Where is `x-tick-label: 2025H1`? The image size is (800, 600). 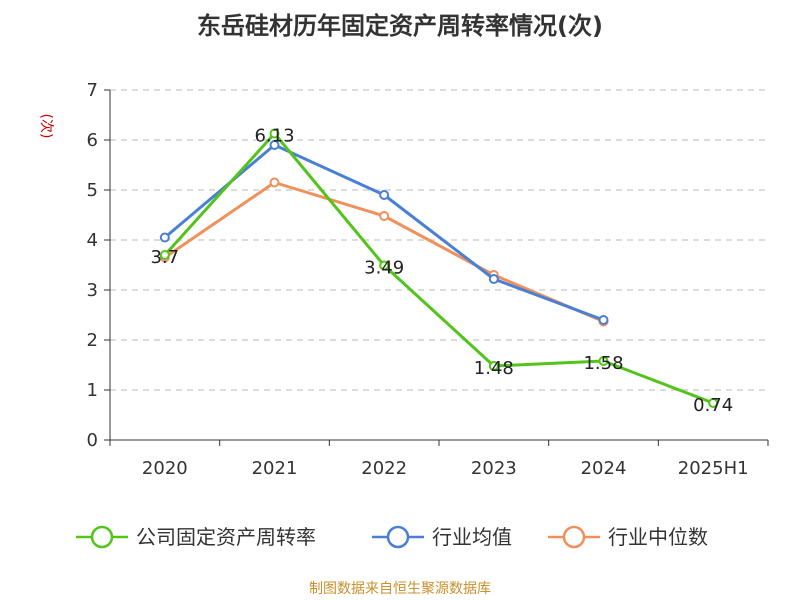 x-tick-label: 2025H1 is located at coordinates (713, 468).